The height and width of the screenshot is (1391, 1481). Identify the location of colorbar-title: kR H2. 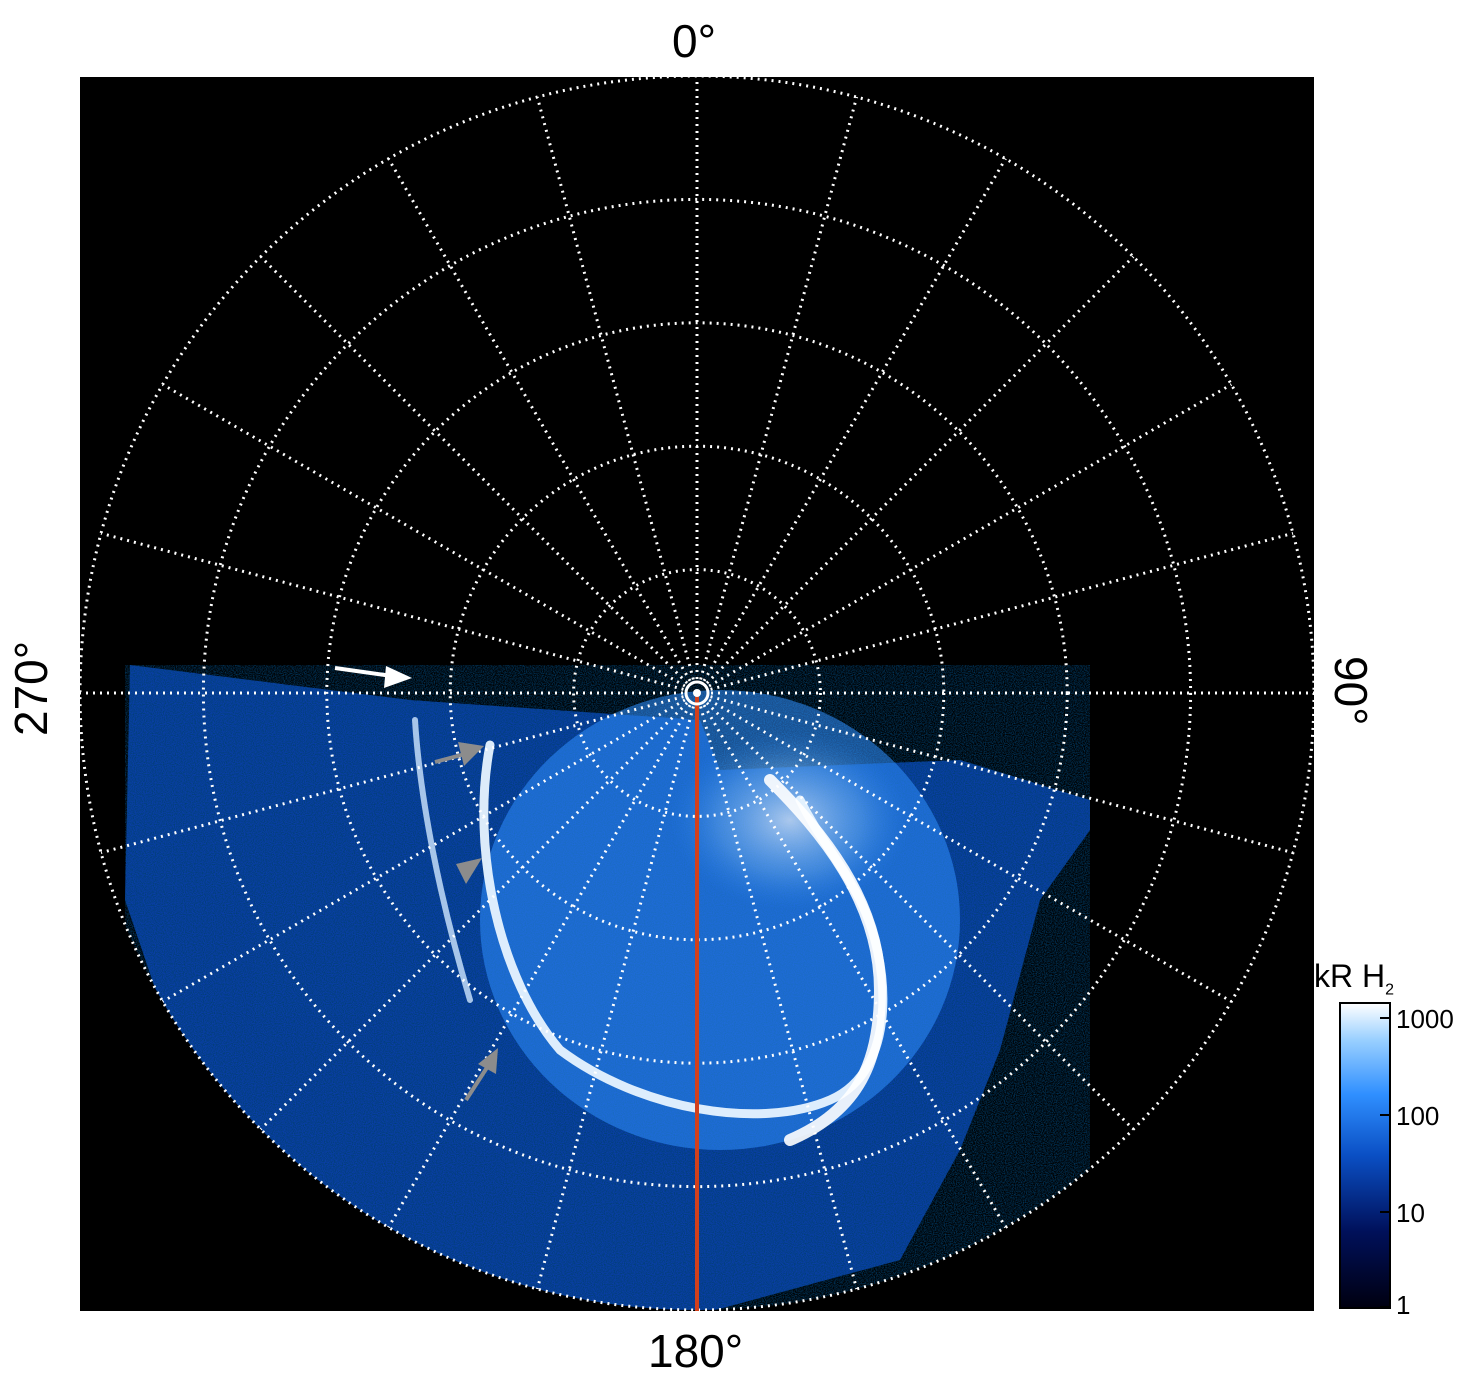
(1354, 978).